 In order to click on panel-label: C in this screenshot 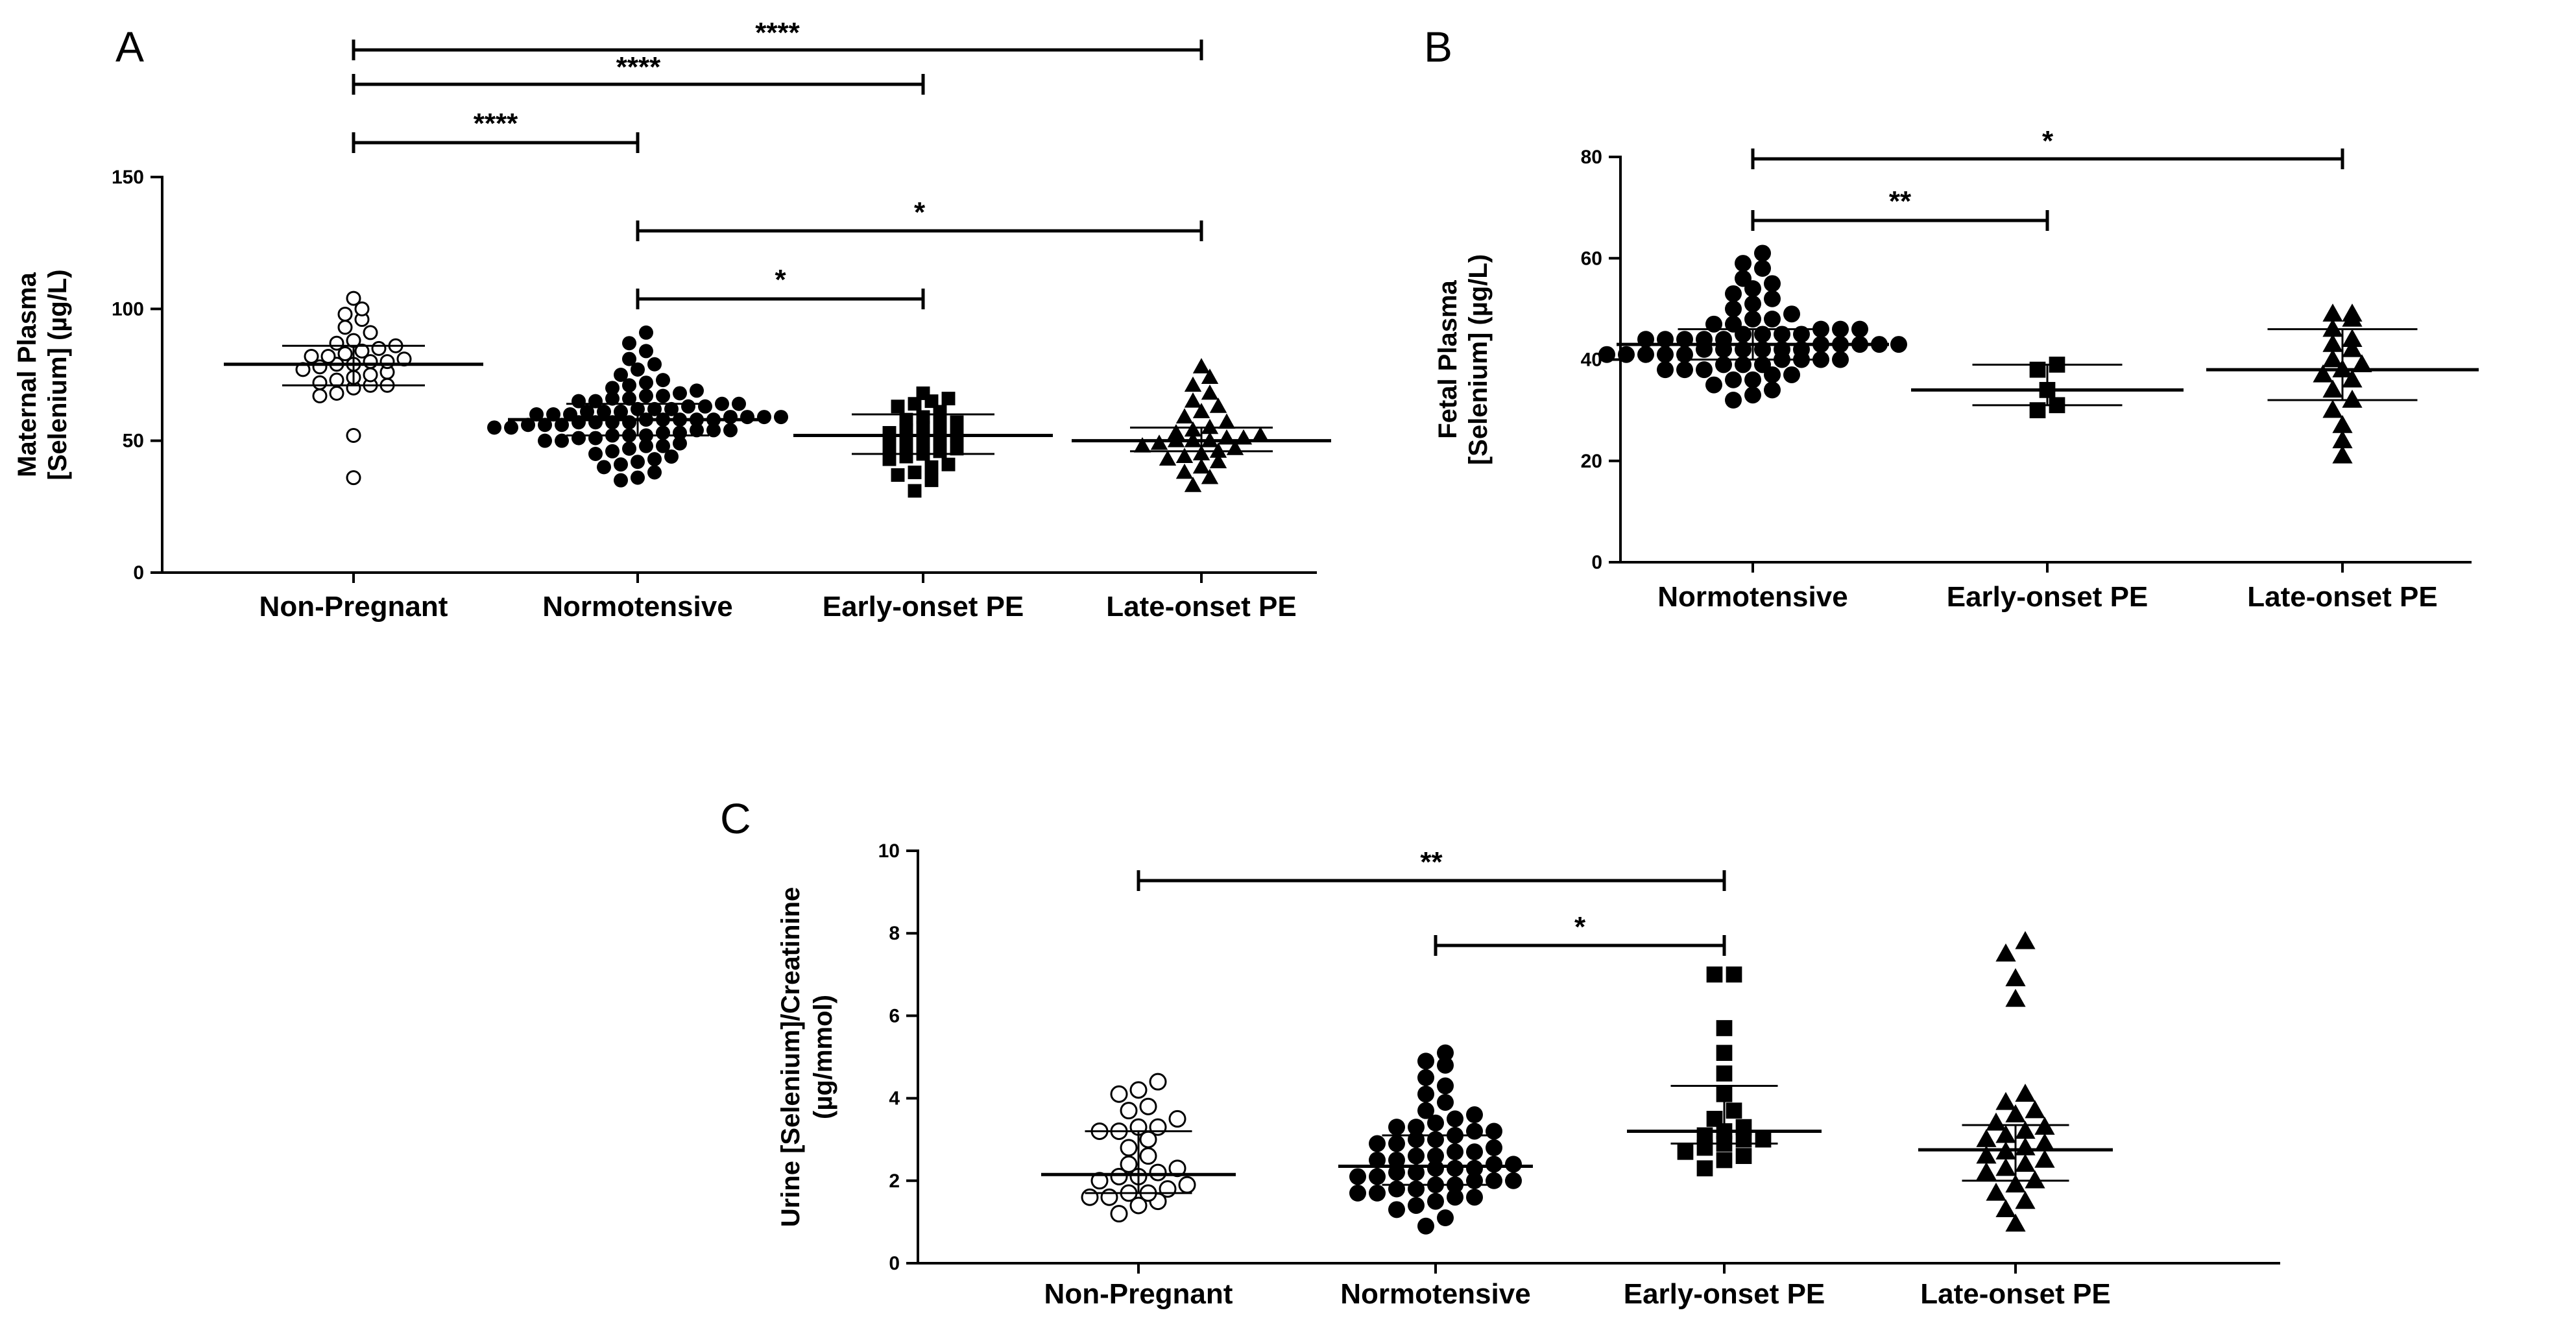, I will do `click(735, 818)`.